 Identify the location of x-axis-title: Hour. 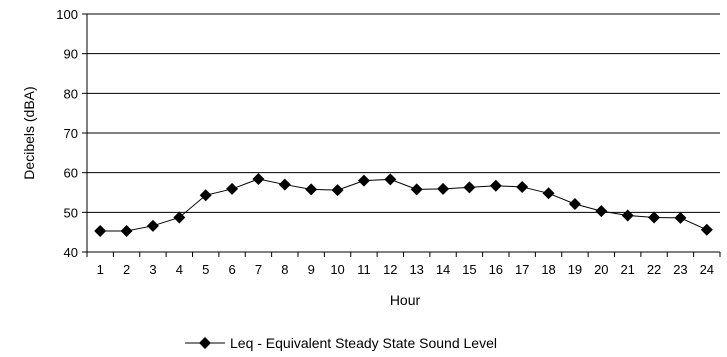
(405, 300).